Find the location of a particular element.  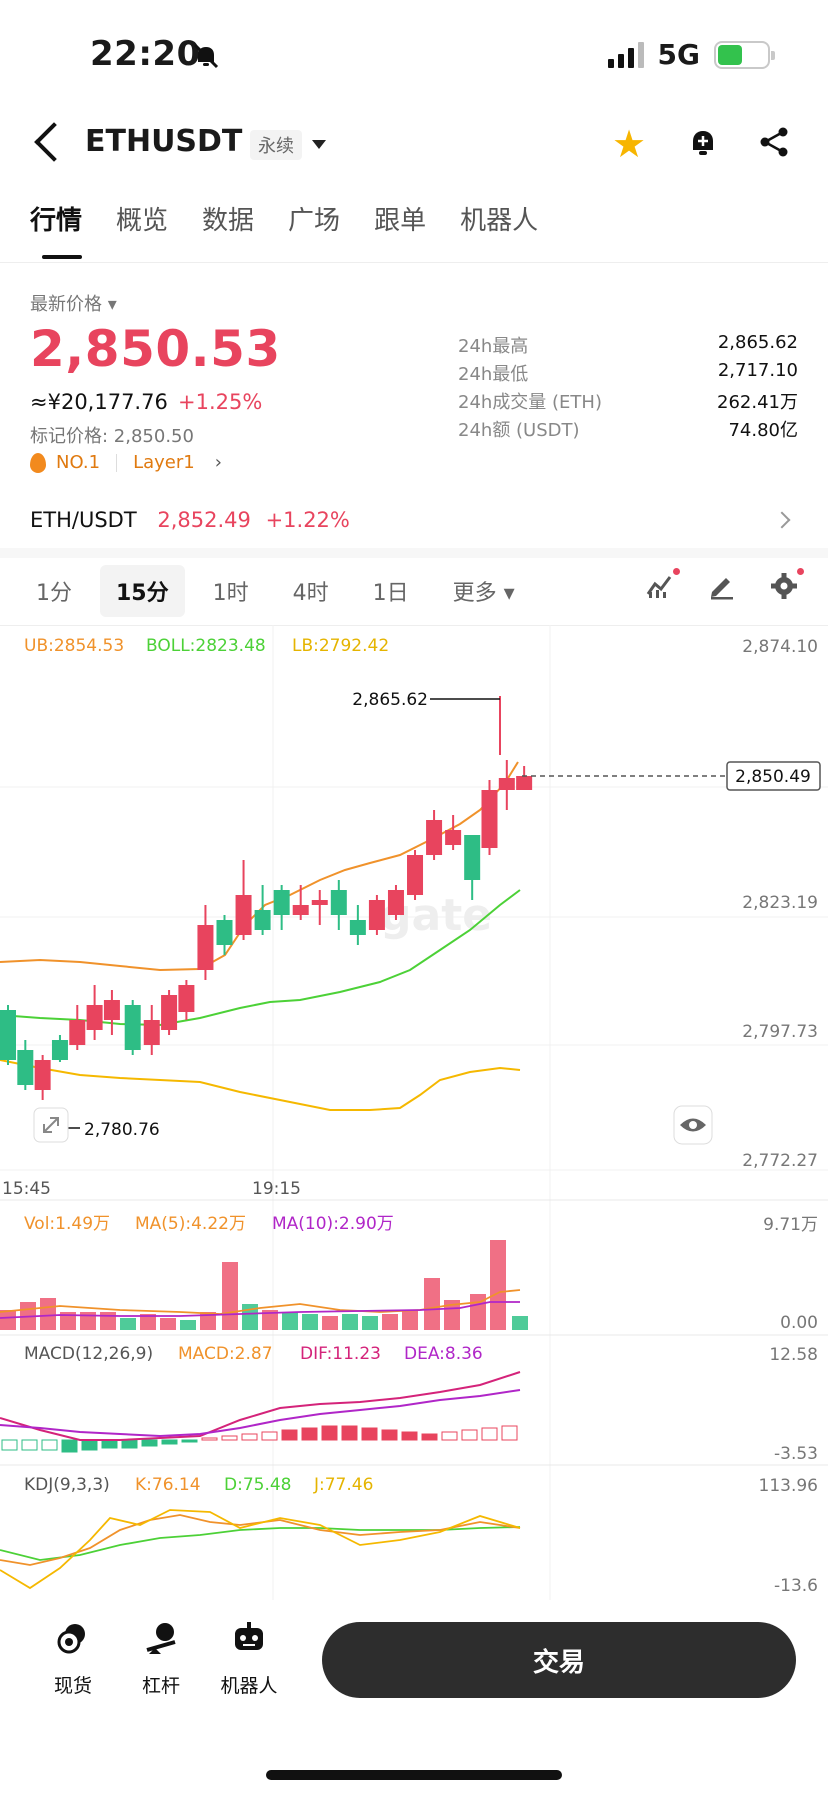

chart-top-divider is located at coordinates (414, 625).